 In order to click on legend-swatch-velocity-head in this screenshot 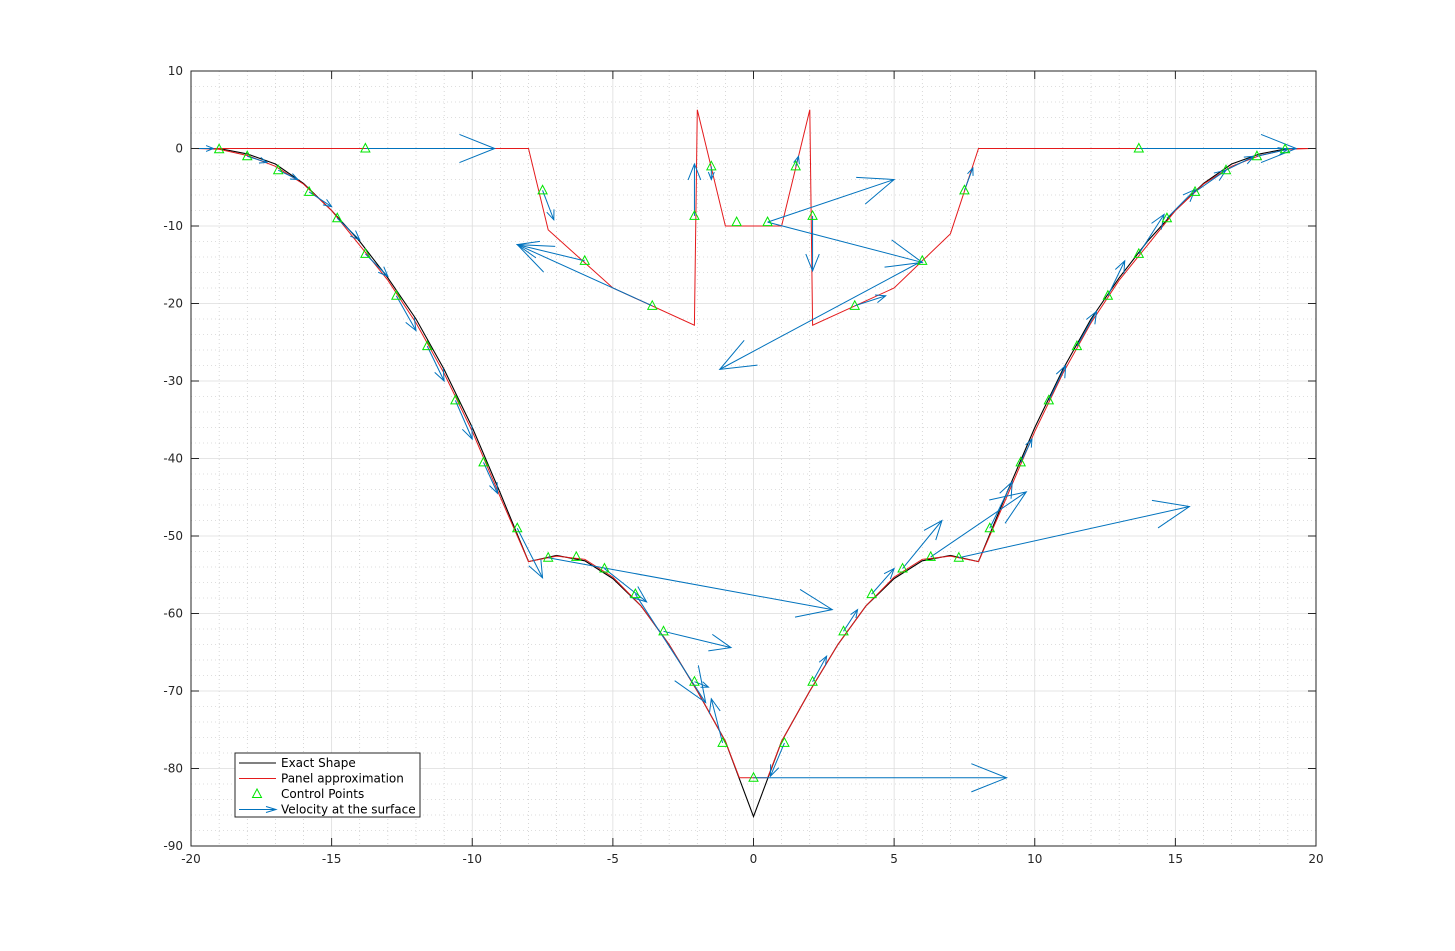, I will do `click(271, 809)`.